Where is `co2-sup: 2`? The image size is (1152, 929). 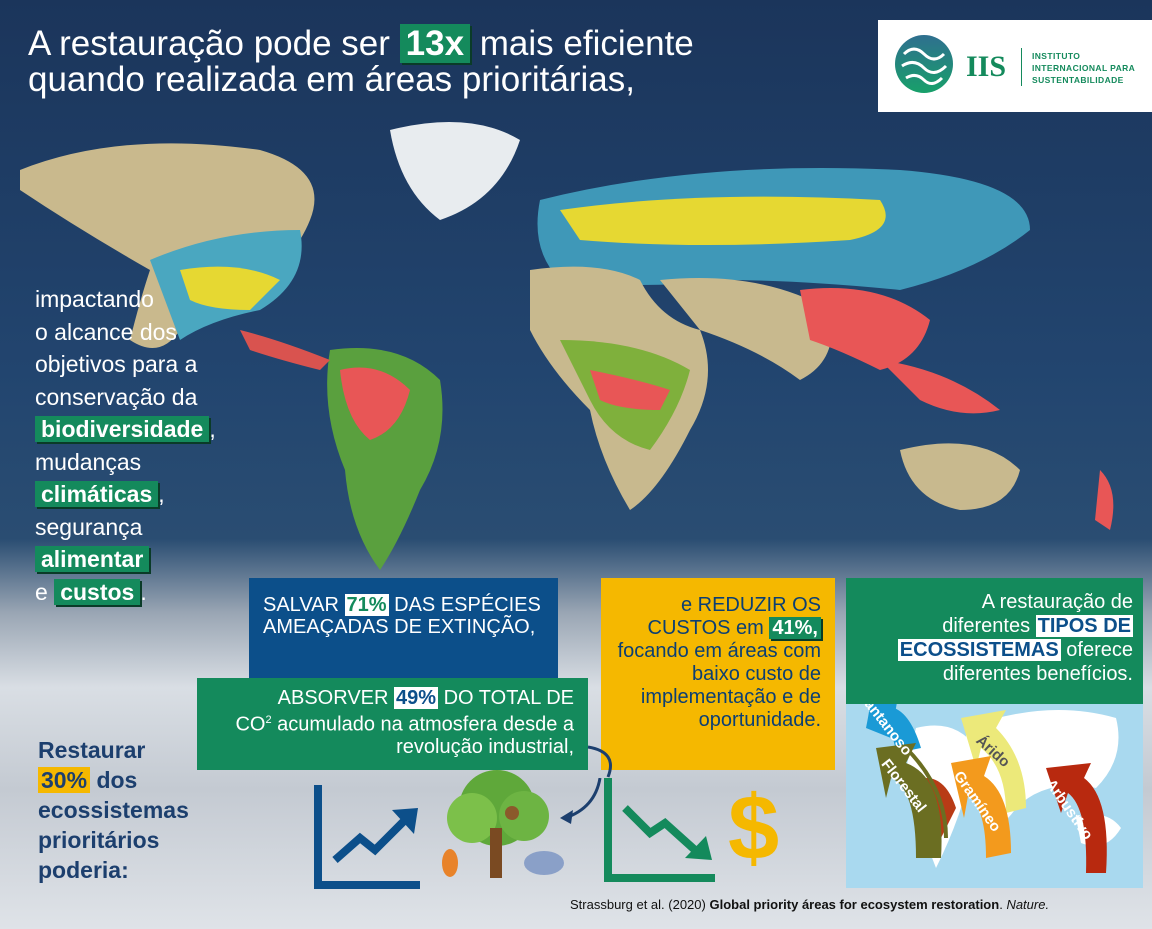
co2-sup: 2 is located at coordinates (268, 720).